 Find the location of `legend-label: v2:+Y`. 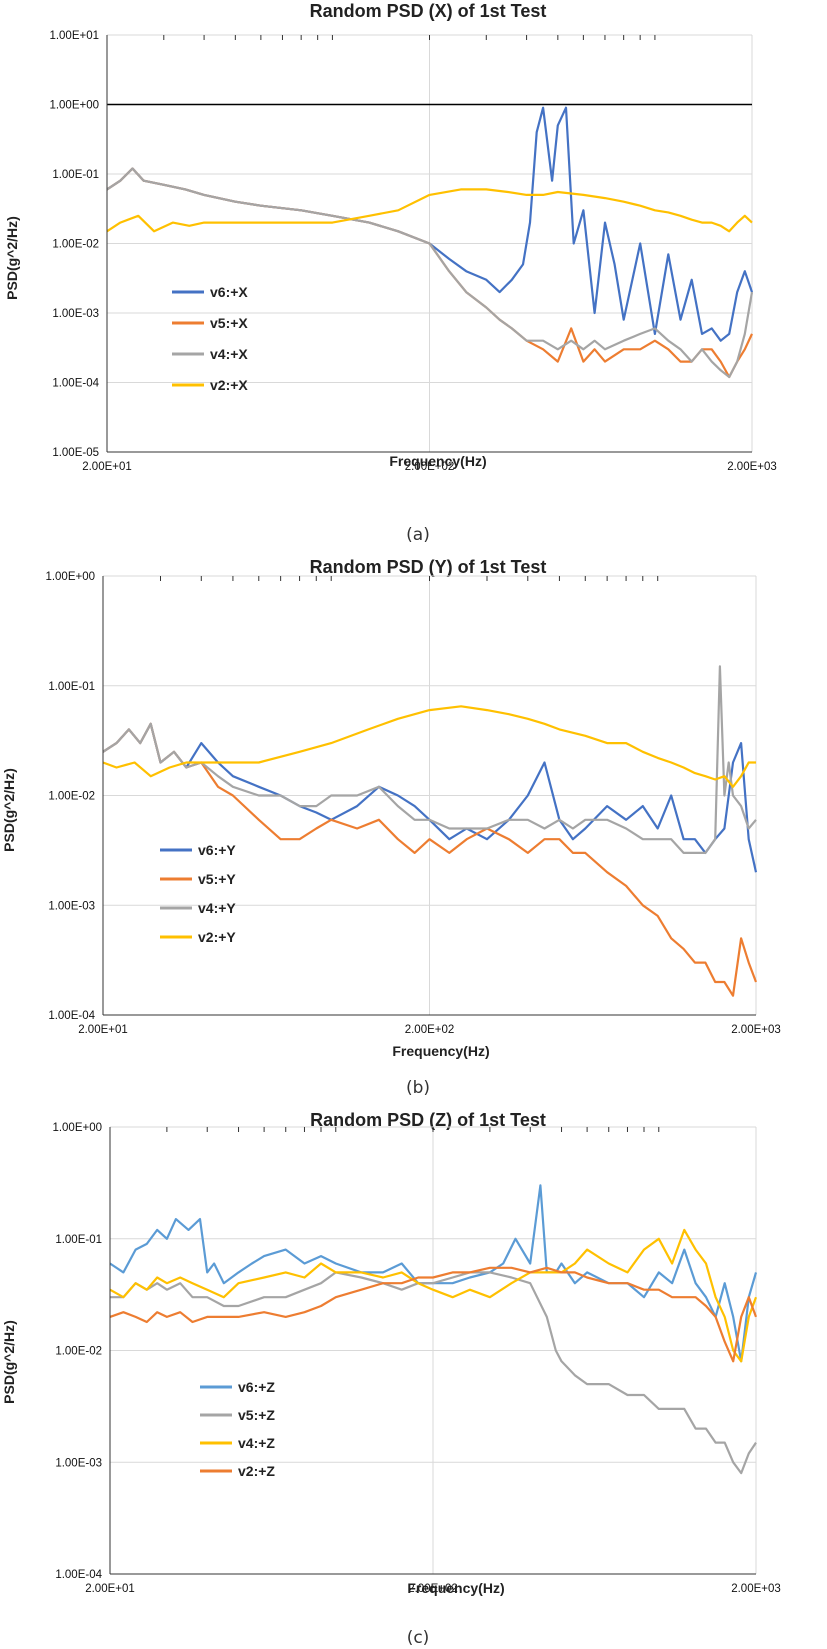

legend-label: v2:+Y is located at coordinates (217, 937).